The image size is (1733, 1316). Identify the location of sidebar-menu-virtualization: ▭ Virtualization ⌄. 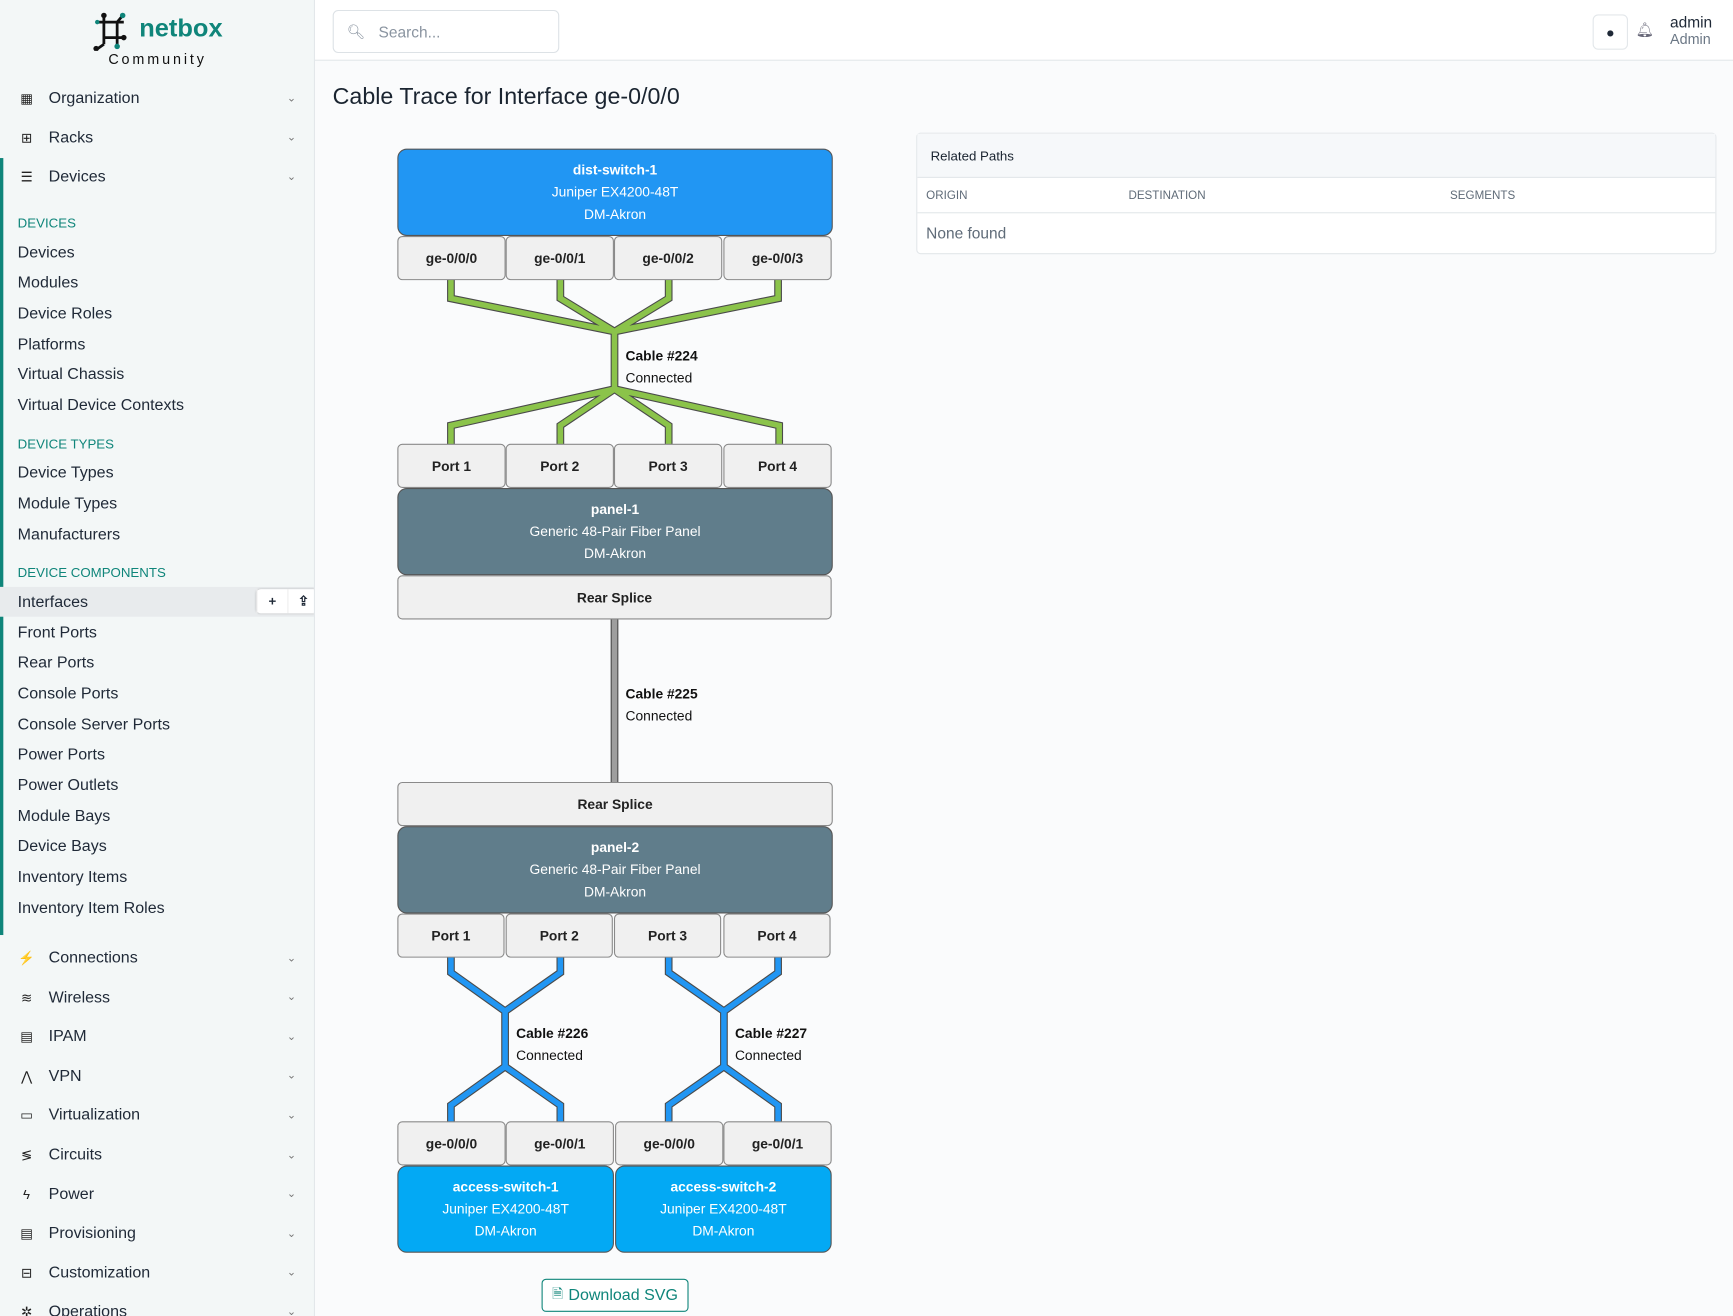
(157, 1116).